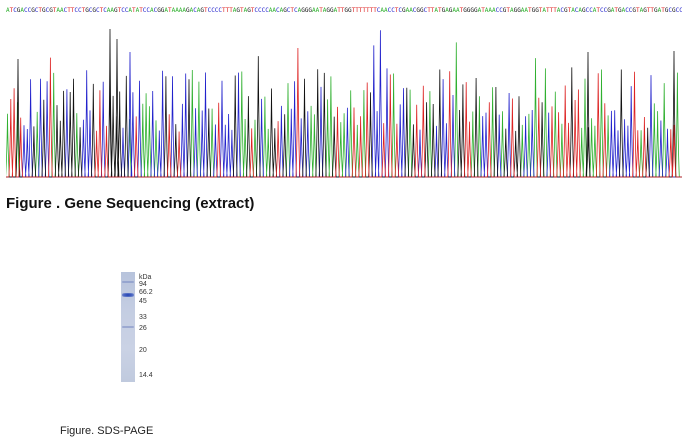 The height and width of the screenshot is (440, 688). What do you see at coordinates (128, 295) in the screenshot?
I see `protein-band` at bounding box center [128, 295].